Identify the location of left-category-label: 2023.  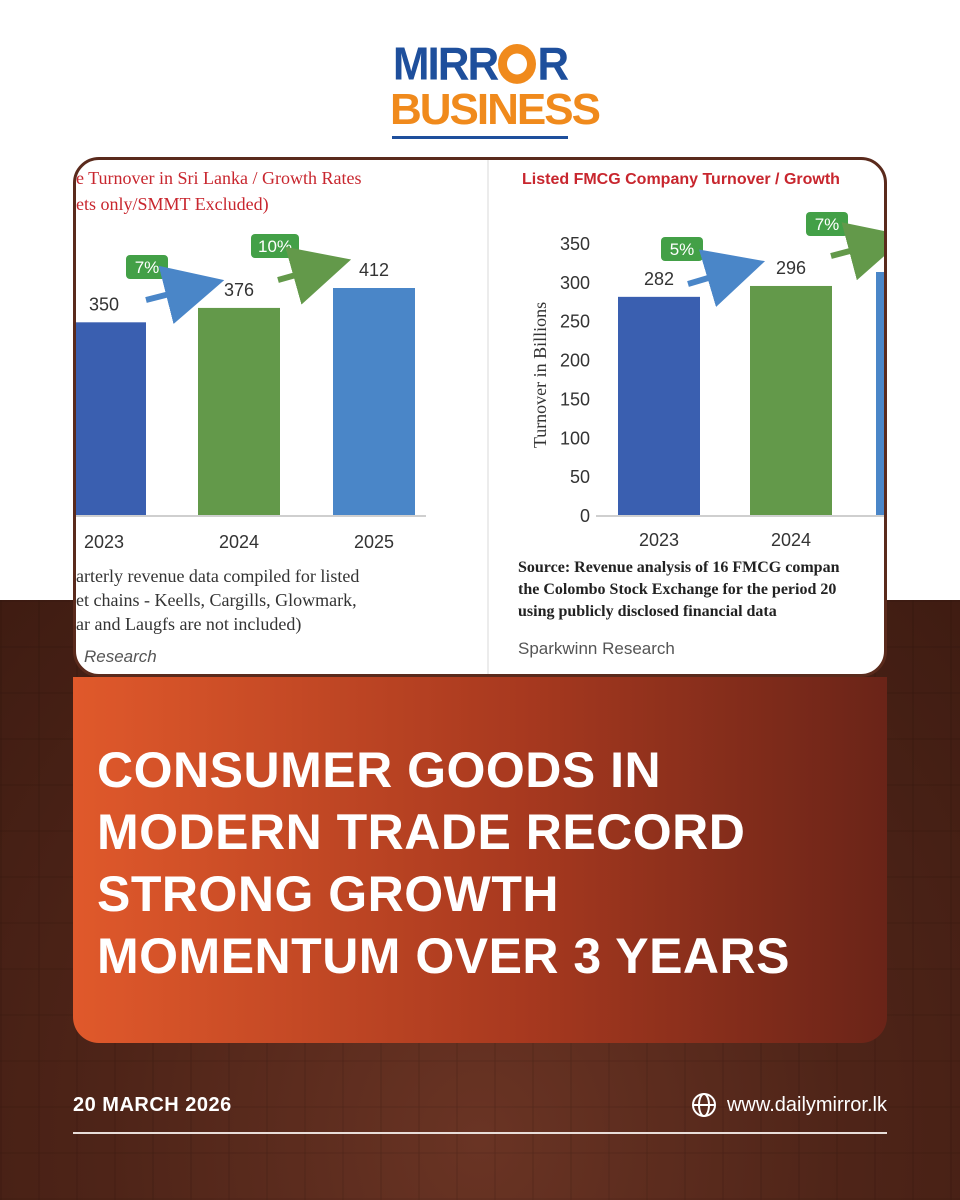
(104, 542).